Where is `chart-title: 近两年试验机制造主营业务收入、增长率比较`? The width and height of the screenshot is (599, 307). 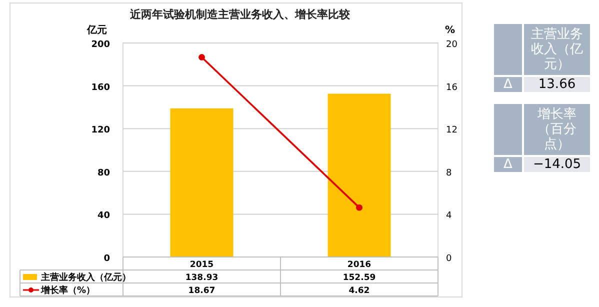 chart-title: 近两年试验机制造主营业务收入、增长率比较 is located at coordinates (240, 14).